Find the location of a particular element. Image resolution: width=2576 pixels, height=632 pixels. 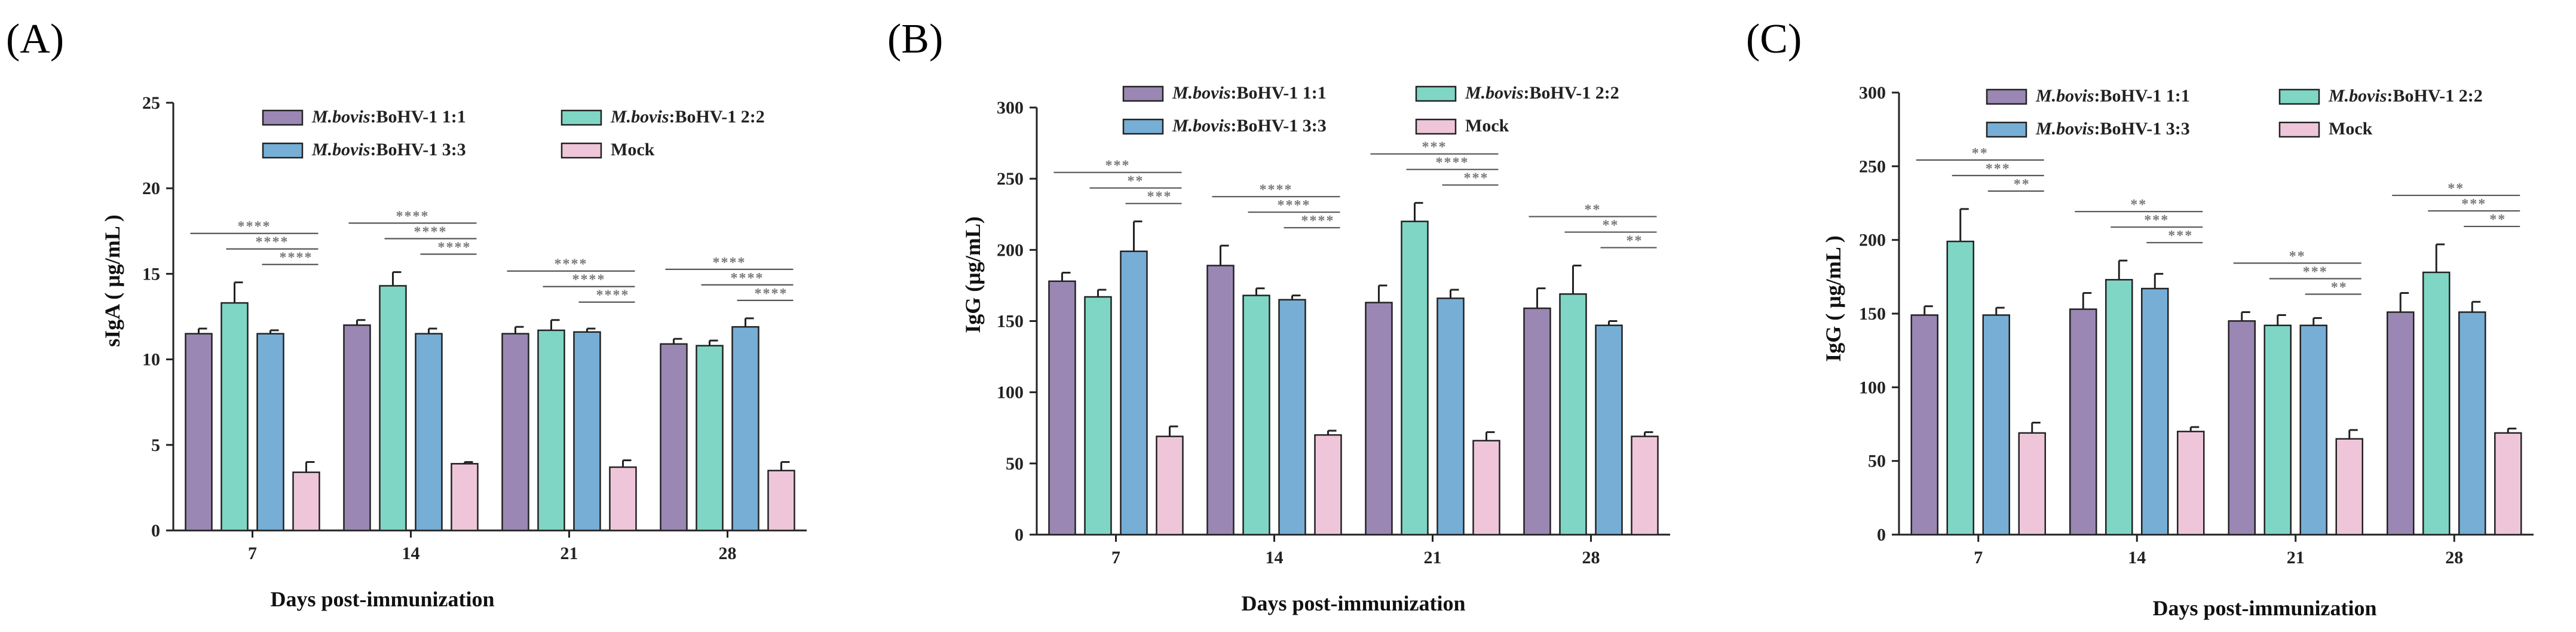

chart-b-xlabel: Days post-immunization is located at coordinates (1353, 603).